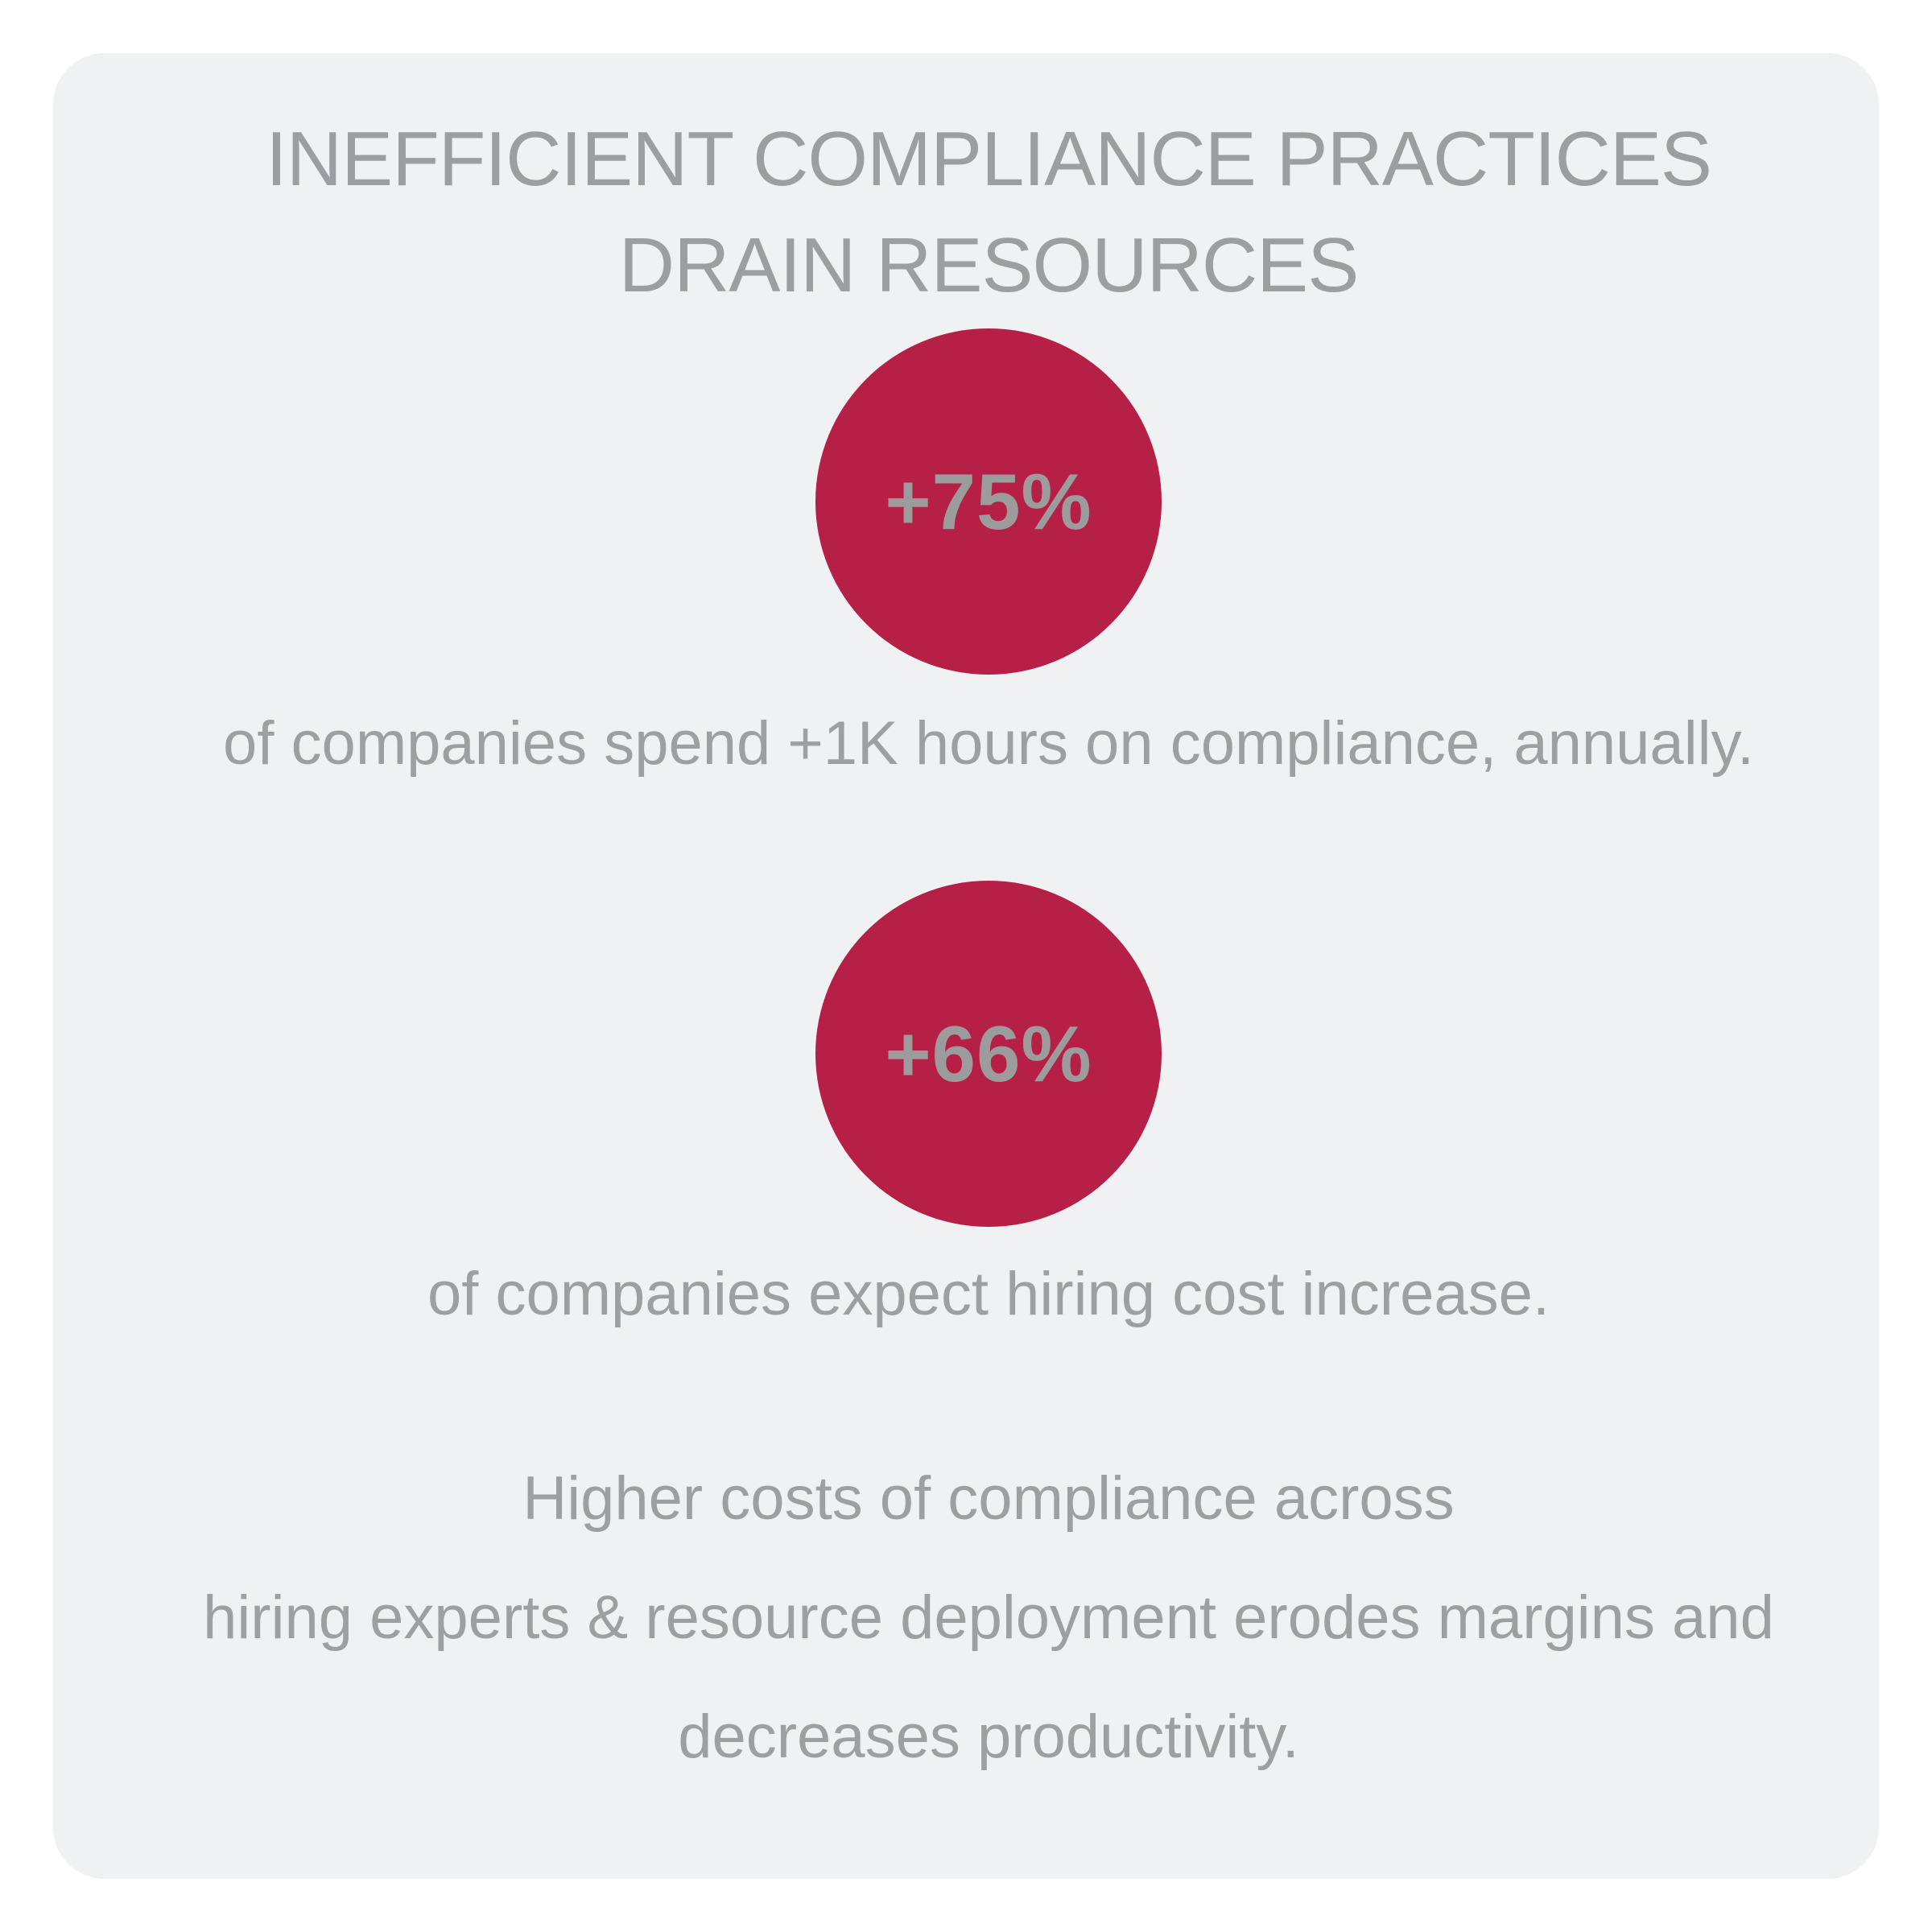 The width and height of the screenshot is (1932, 1932). Describe the element at coordinates (988, 1498) in the screenshot. I see `footer-line-1: Higher costs of compliance across` at that location.